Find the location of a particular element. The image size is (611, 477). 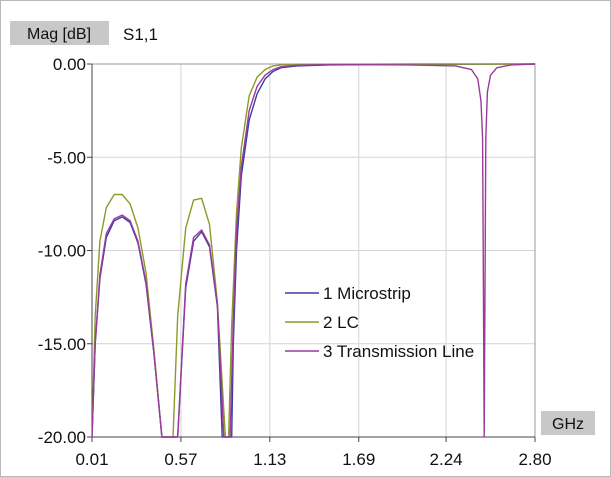

x-tick-label: 2.80 is located at coordinates (534, 459).